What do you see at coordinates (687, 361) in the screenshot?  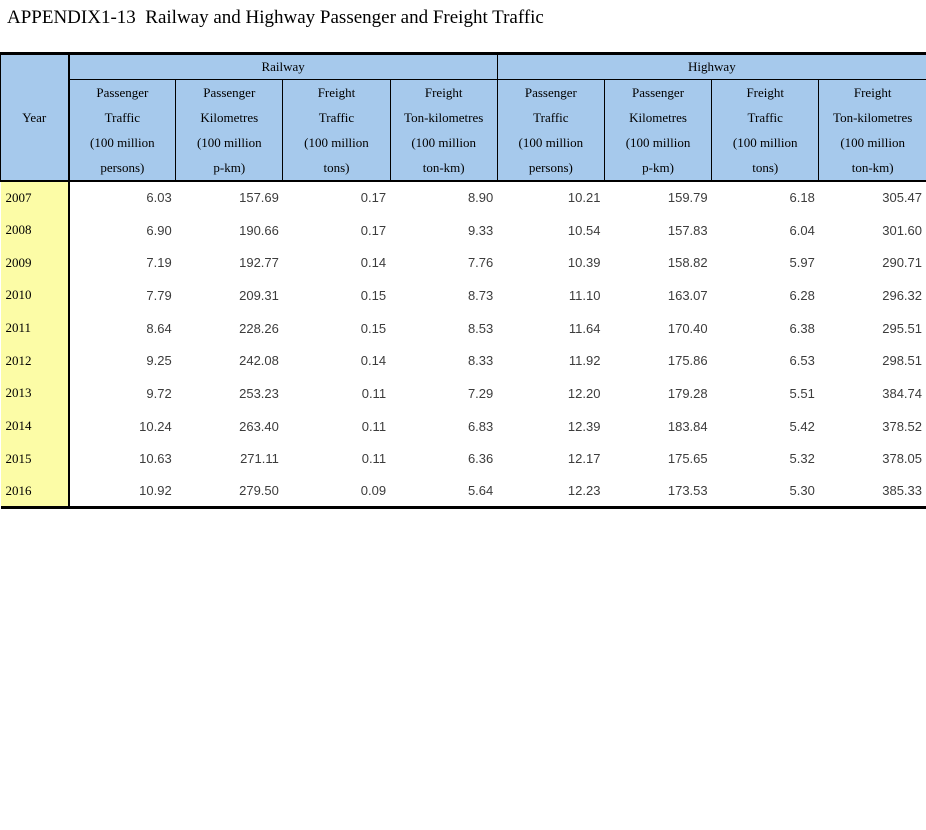 I see `value-cell: 175.86` at bounding box center [687, 361].